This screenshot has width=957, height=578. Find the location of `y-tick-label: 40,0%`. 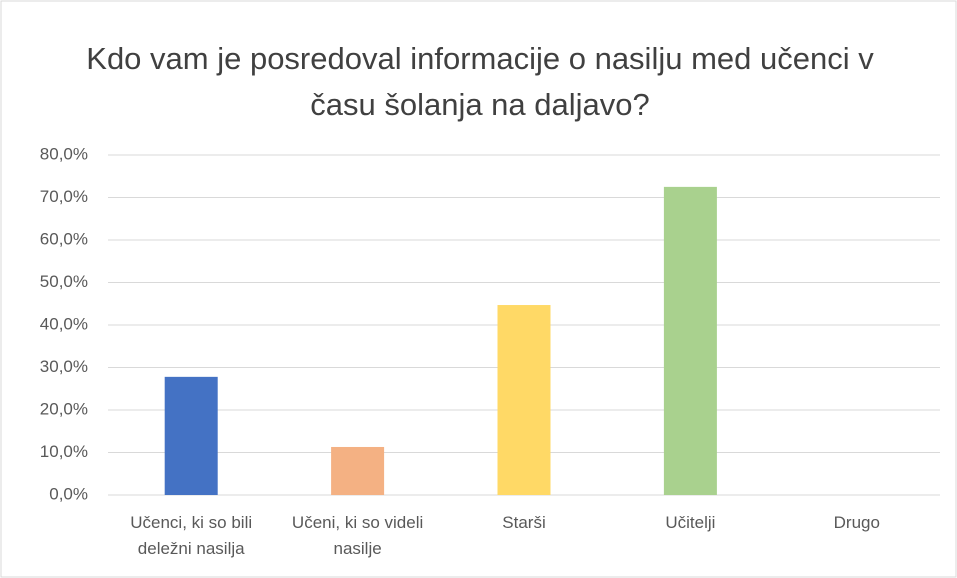

y-tick-label: 40,0% is located at coordinates (64, 323).